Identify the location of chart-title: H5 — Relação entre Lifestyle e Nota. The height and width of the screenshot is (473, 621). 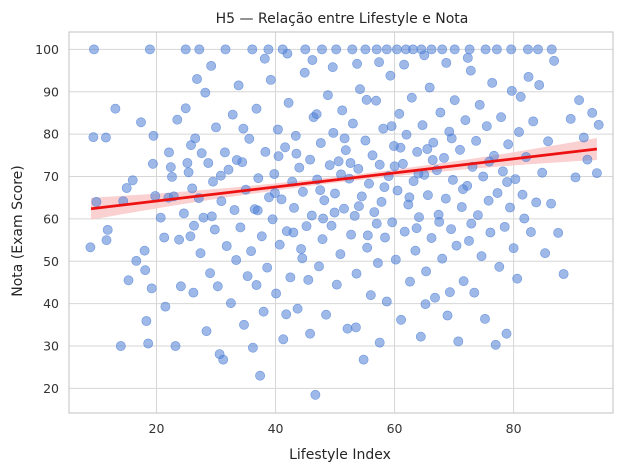
(342, 19).